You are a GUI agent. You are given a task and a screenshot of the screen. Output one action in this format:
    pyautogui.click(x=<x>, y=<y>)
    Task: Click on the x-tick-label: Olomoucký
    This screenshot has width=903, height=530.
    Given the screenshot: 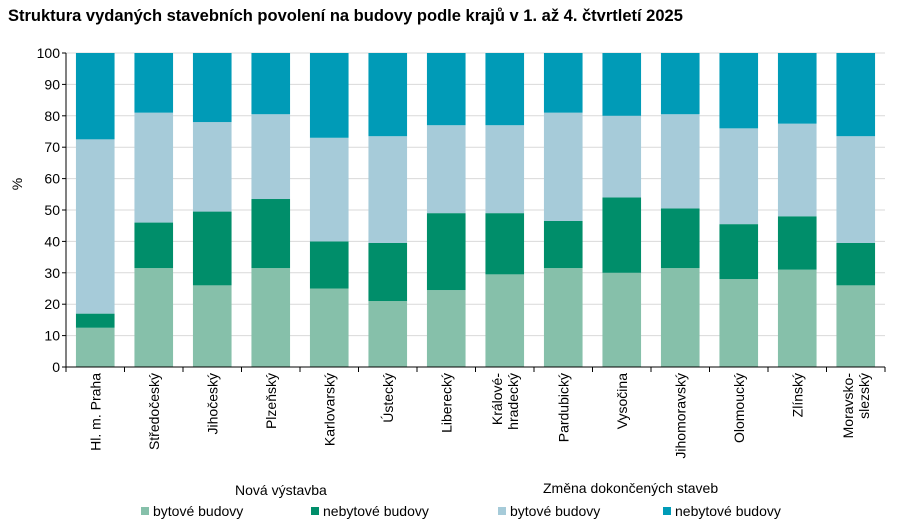 What is the action you would take?
    pyautogui.click(x=739, y=408)
    